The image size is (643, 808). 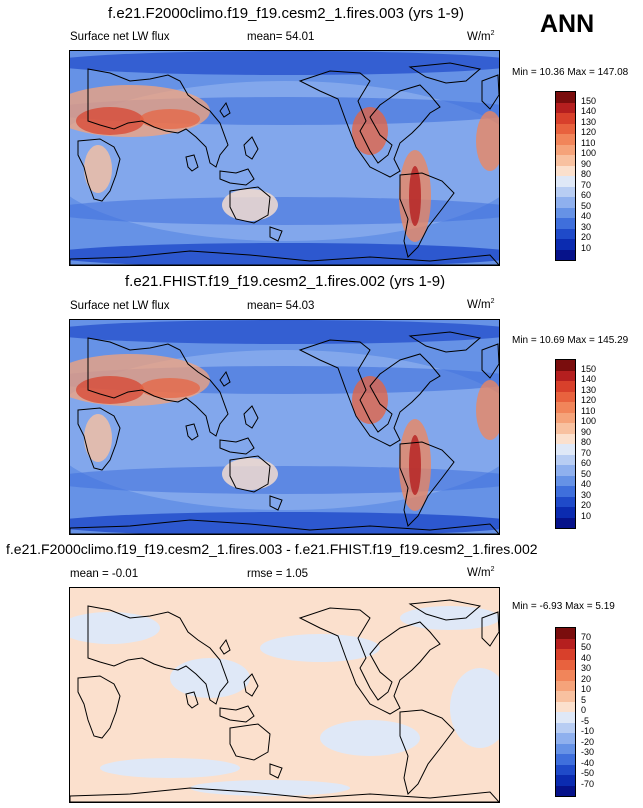 I want to click on panel-2-mean: mean= 54.03, so click(x=281, y=306).